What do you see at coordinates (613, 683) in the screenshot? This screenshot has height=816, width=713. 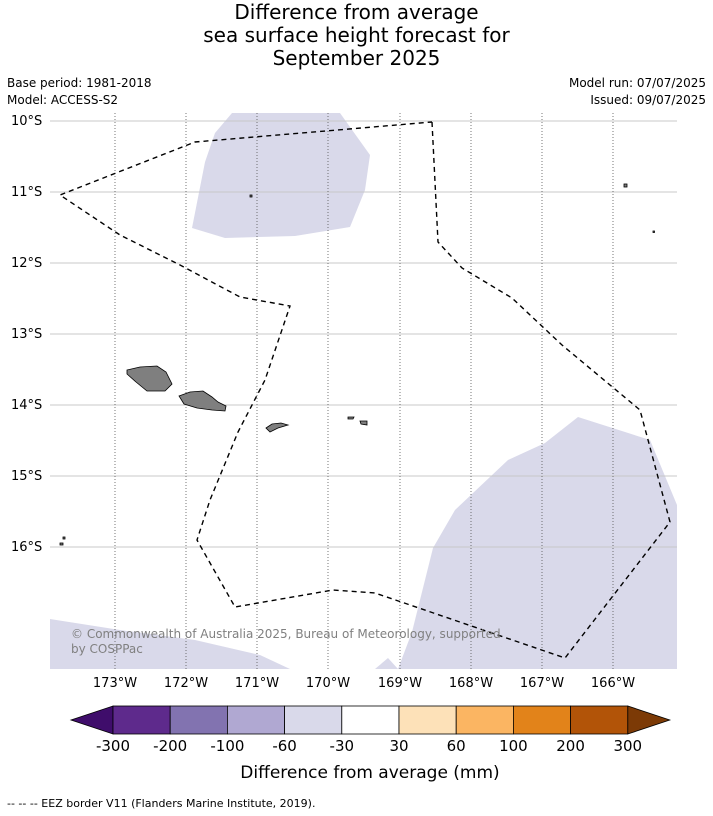 I see `lon-label: 166°W` at bounding box center [613, 683].